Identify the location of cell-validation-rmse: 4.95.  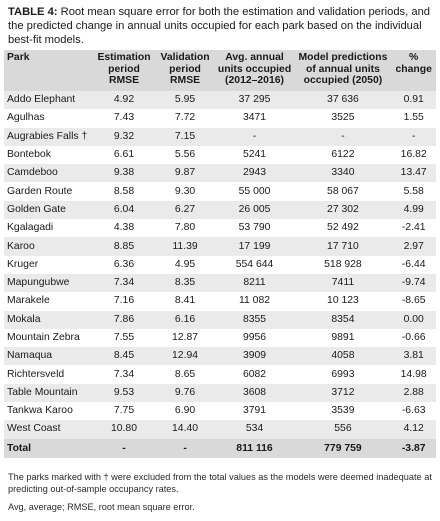
(185, 264).